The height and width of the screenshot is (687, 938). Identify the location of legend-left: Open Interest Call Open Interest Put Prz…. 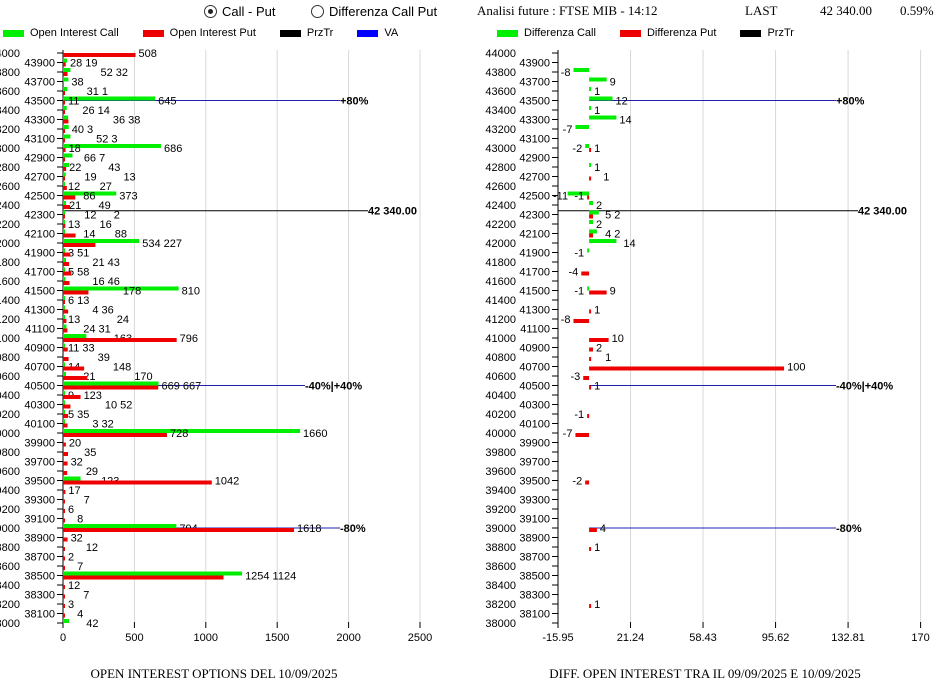
(200, 33).